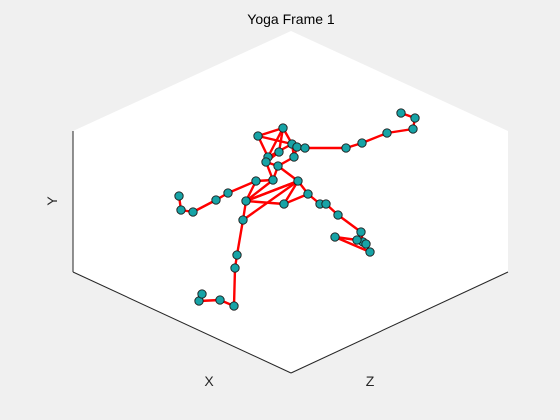 This screenshot has width=560, height=420. What do you see at coordinates (291, 19) in the screenshot?
I see `chart-title: Yoga Frame 1` at bounding box center [291, 19].